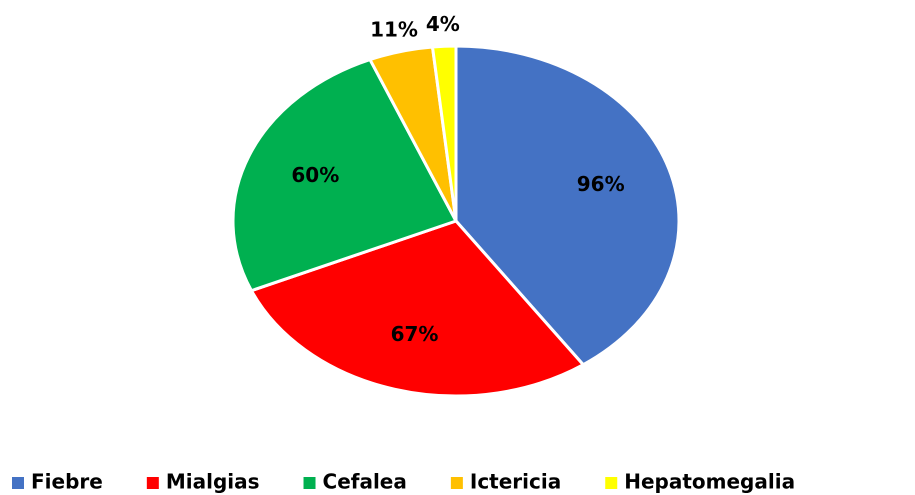  I want to click on legend-label: Fiebre, so click(67, 482).